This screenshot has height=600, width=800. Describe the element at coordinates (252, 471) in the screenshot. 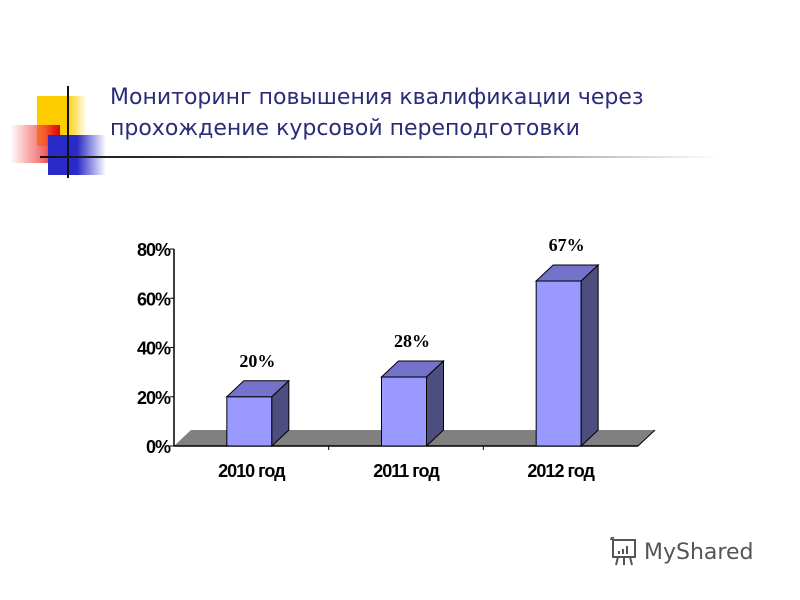

I see `category-label: 2010 год` at that location.